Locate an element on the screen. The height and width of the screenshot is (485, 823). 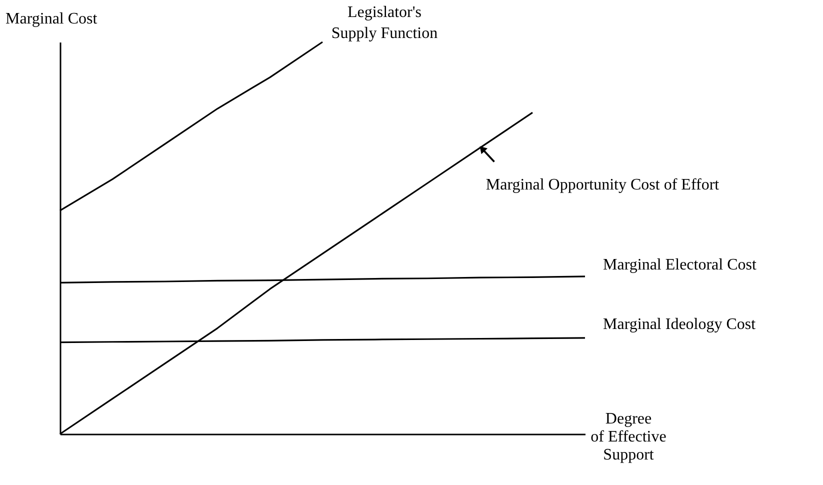
y-axis-title: Marginal Cost is located at coordinates (52, 19).